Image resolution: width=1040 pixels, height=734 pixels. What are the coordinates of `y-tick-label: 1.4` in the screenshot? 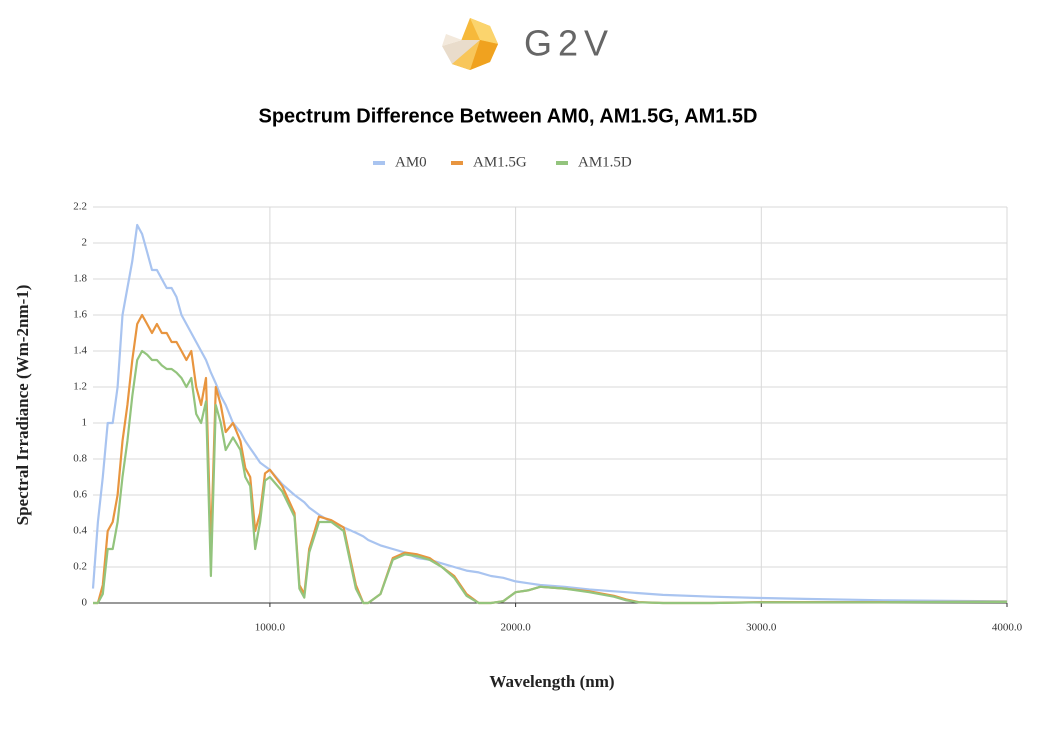 It's located at (80, 351).